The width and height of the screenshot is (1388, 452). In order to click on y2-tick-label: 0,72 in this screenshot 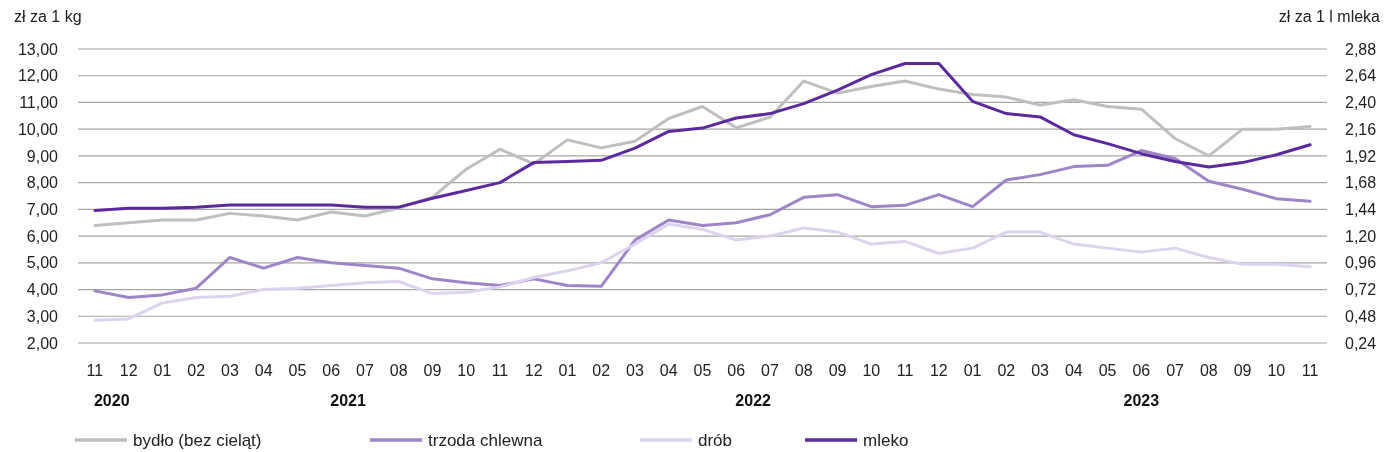, I will do `click(1361, 290)`.